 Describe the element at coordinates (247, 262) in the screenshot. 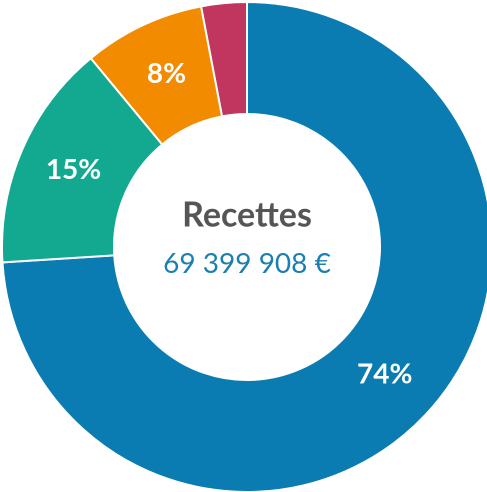

I see `center-value: 69 399 908 €` at that location.